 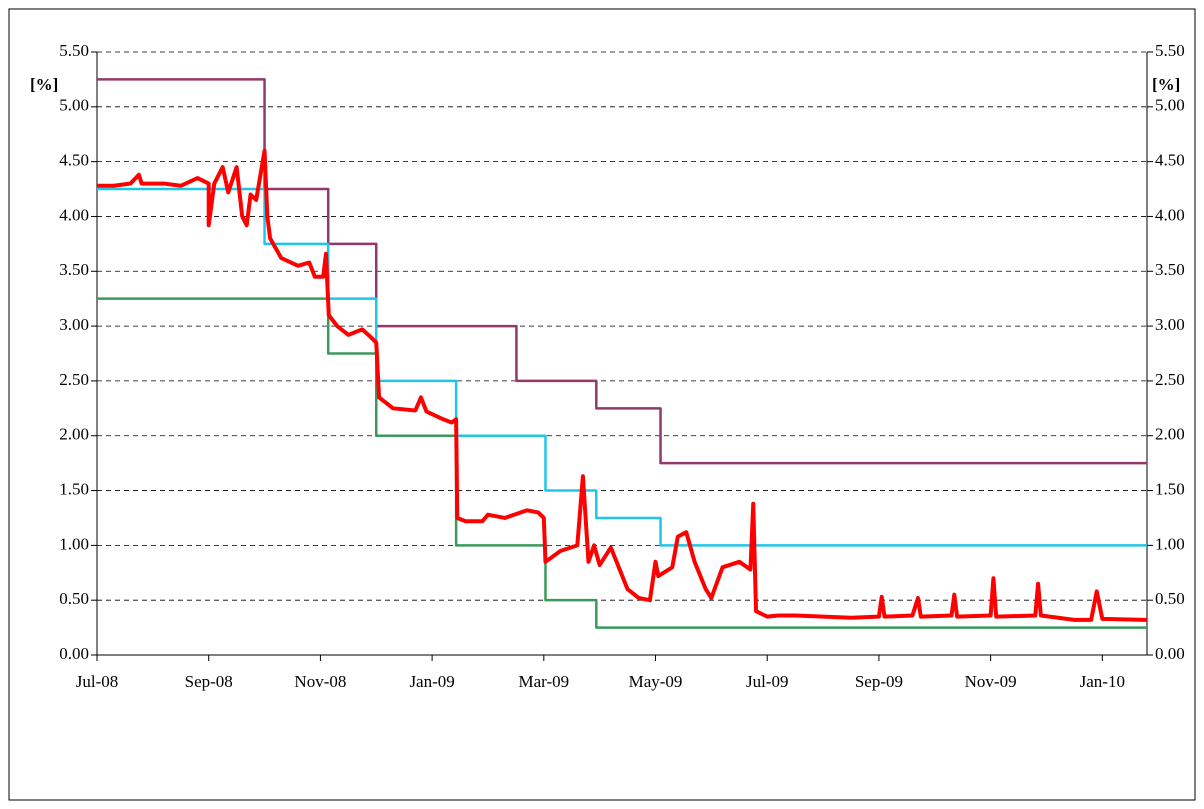 What do you see at coordinates (44, 84) in the screenshot?
I see `y-axis-label: [%]` at bounding box center [44, 84].